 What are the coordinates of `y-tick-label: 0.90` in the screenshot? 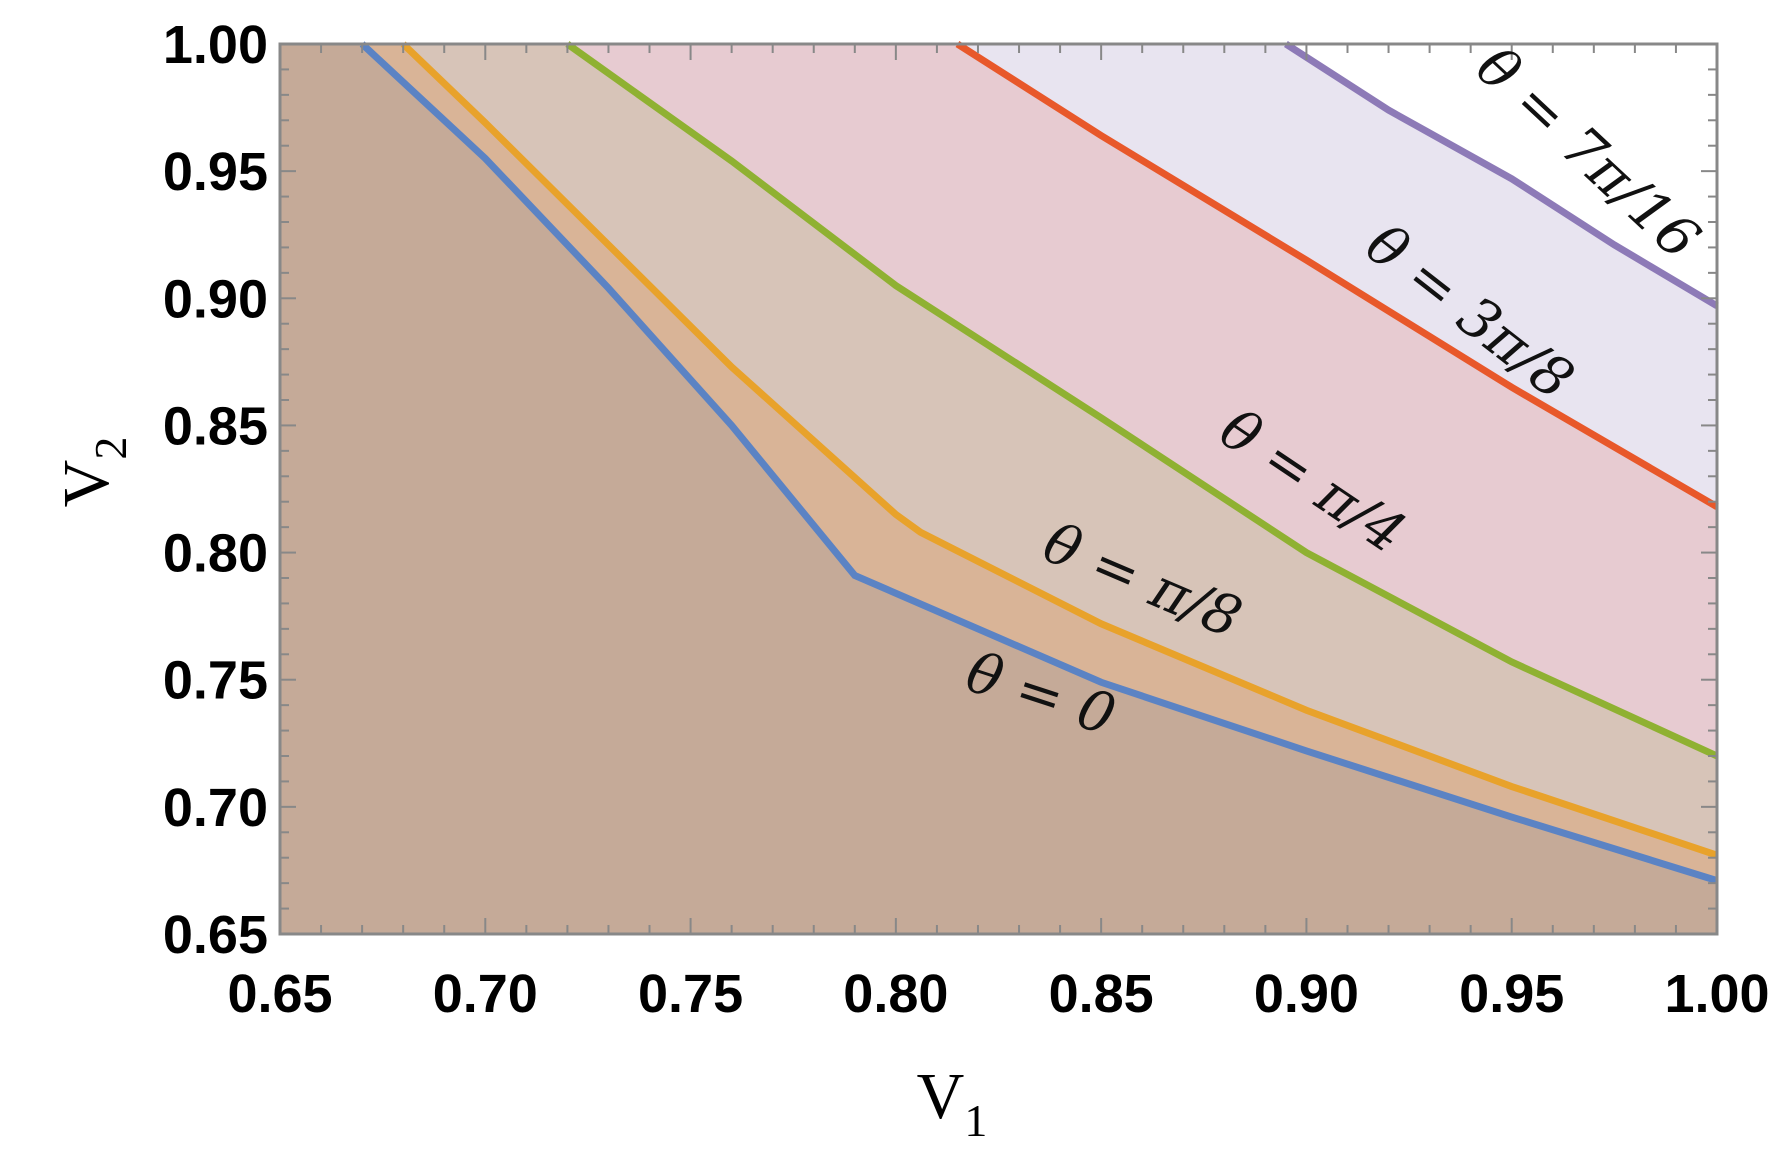 It's located at (215, 299).